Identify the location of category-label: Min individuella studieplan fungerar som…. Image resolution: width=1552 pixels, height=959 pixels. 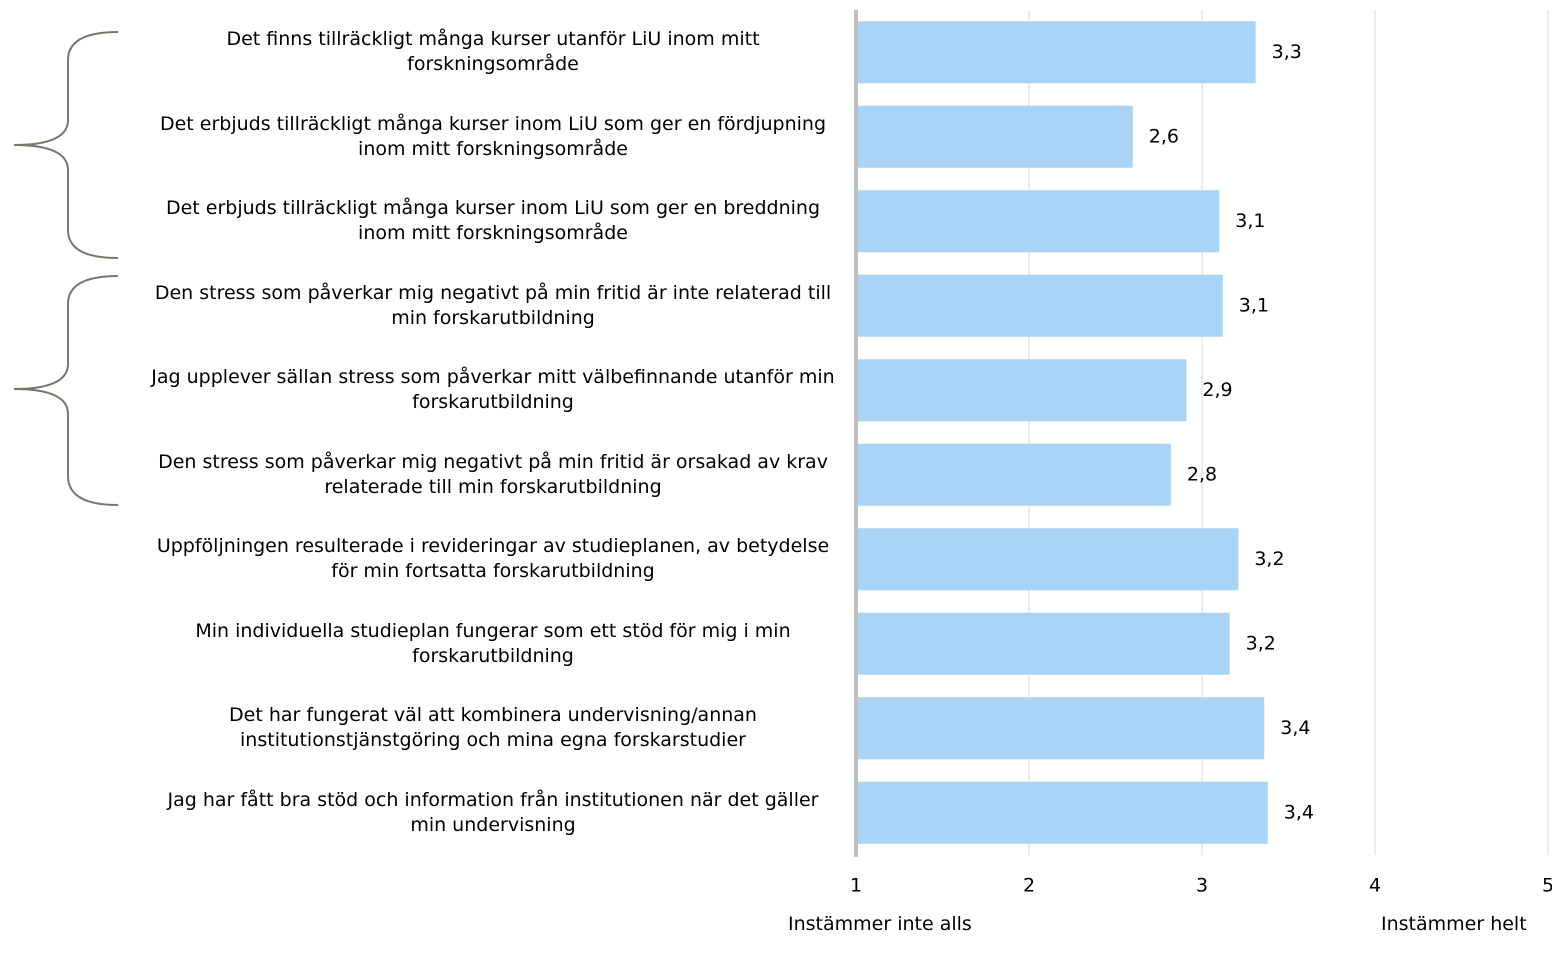
(493, 643).